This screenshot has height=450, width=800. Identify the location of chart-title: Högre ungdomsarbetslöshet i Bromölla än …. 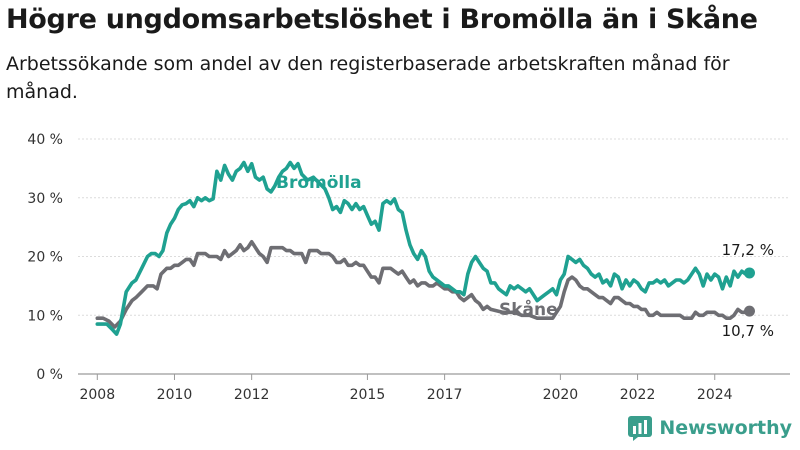
(382, 19).